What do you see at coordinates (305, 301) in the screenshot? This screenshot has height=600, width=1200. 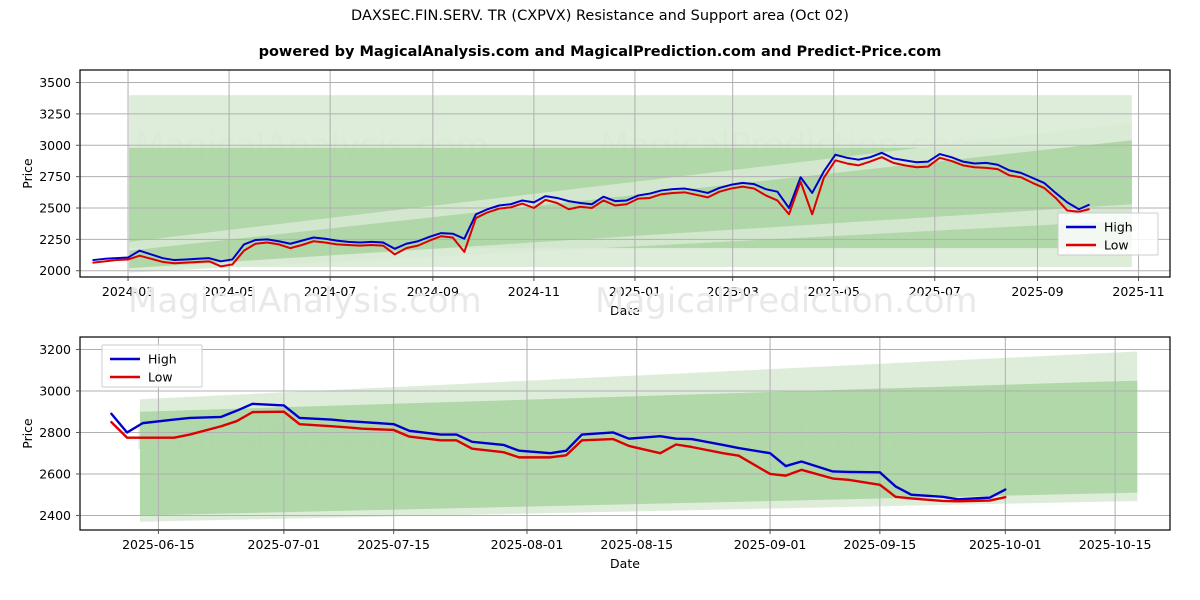 I see `watermark-axis-left: MagicalAnalysis.com` at bounding box center [305, 301].